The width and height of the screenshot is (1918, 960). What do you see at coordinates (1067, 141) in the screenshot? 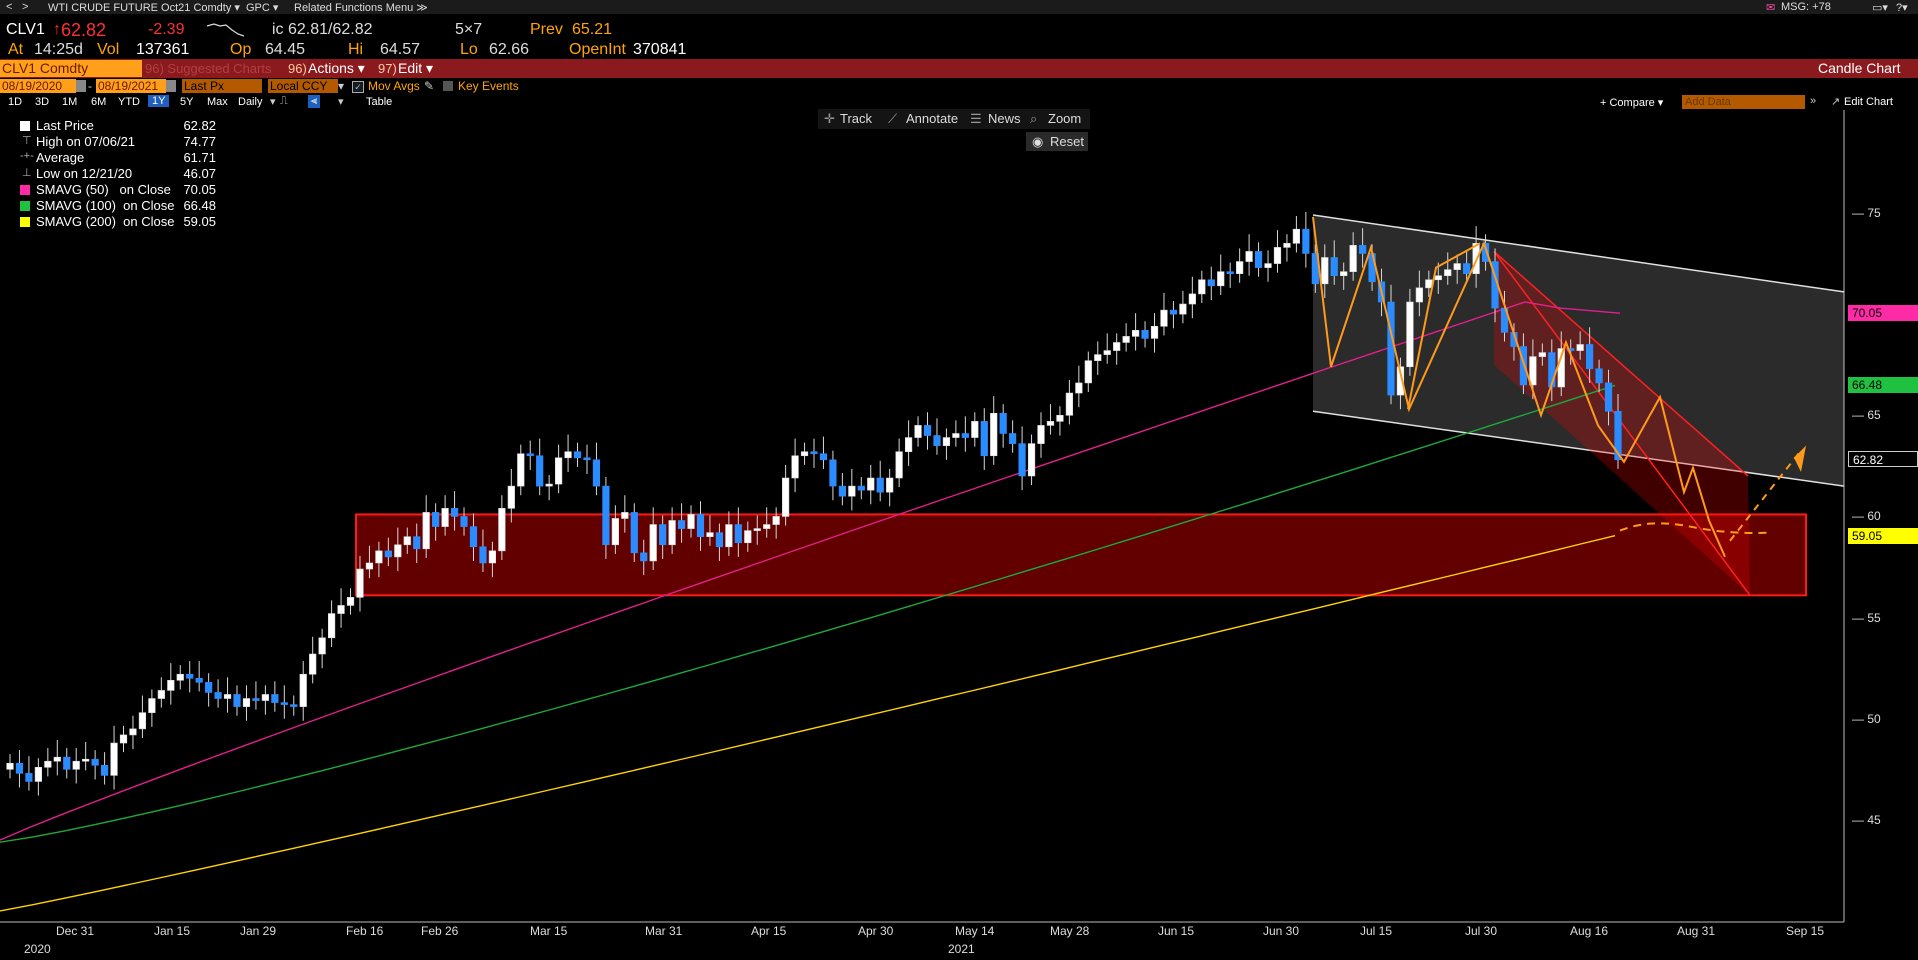
I see `reset-label: Reset` at bounding box center [1067, 141].